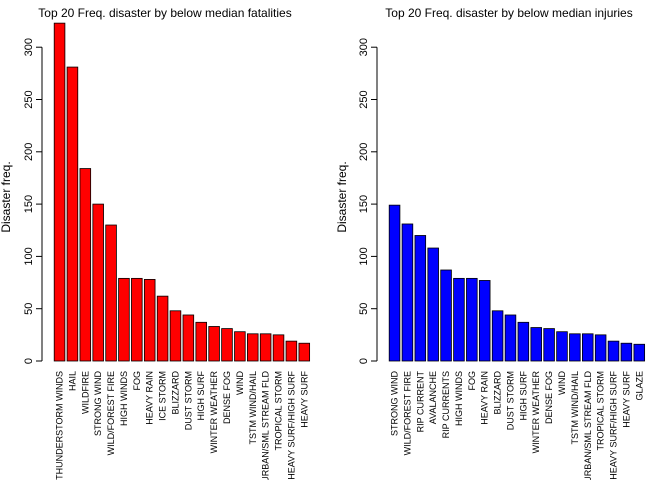  Describe the element at coordinates (60, 425) in the screenshot. I see `x-tick-label: THUNDERSTORM WINDS` at that location.